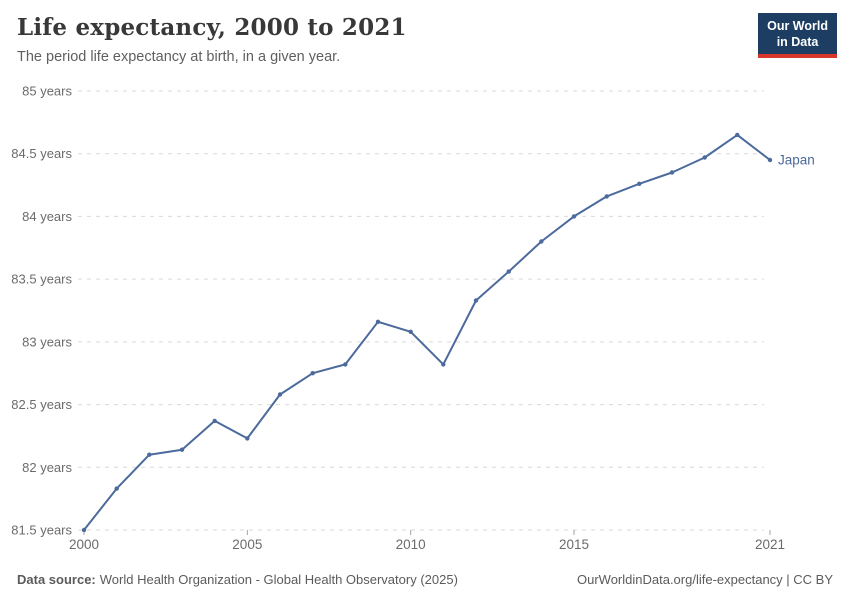 This screenshot has height=600, width=850. Describe the element at coordinates (47, 91) in the screenshot. I see `y-axis-tick-label: 85 years` at that location.